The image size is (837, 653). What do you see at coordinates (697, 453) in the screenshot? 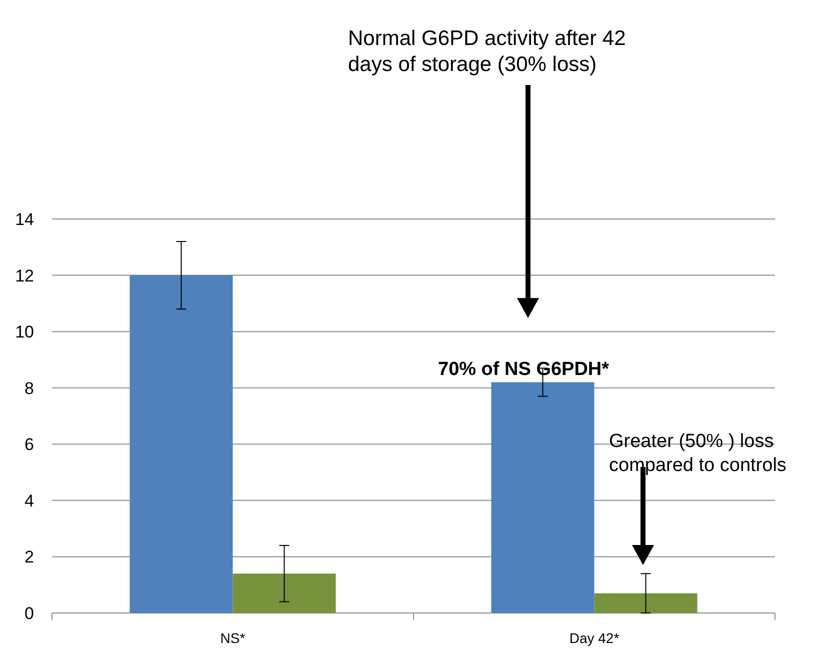
I see `annotation: Greater (50% ) loss compared to controls` at bounding box center [697, 453].